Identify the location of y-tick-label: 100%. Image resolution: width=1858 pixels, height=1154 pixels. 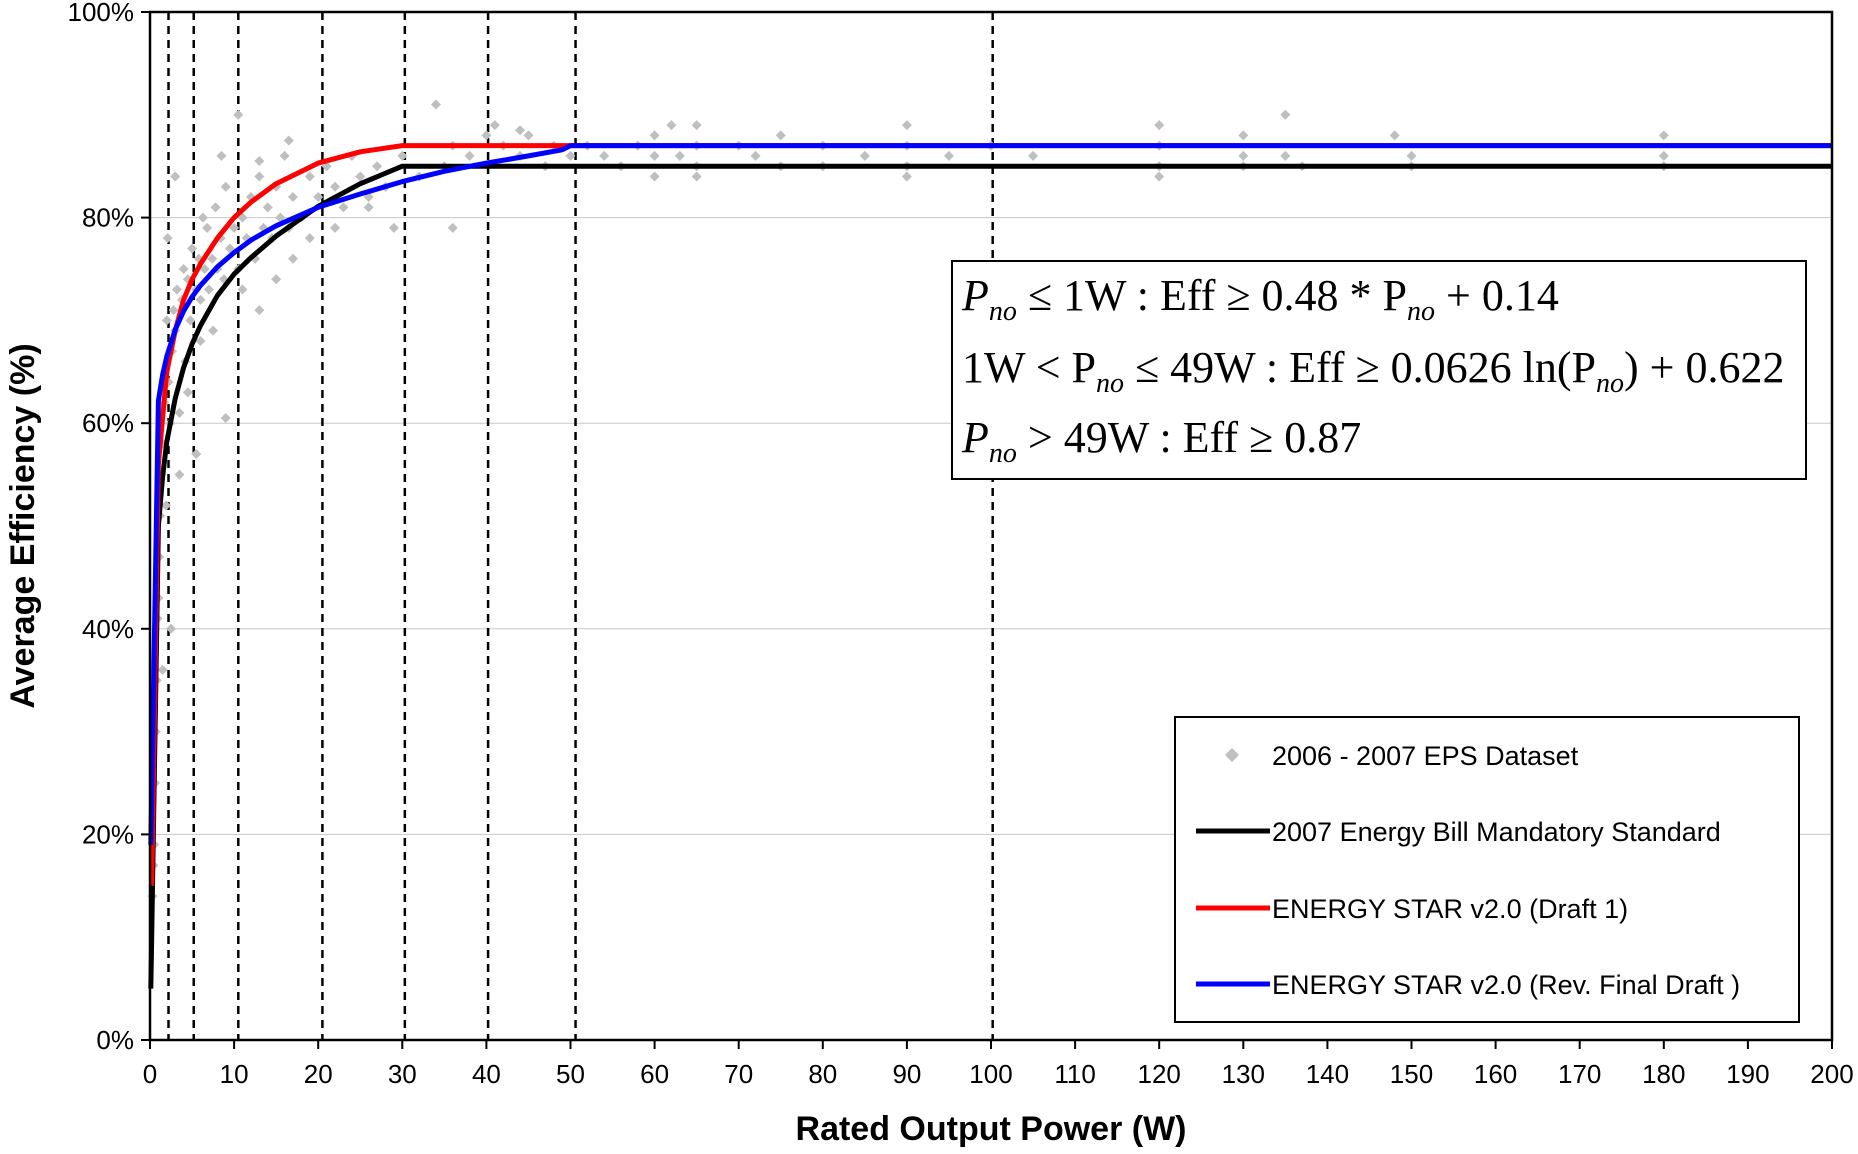
(101, 13).